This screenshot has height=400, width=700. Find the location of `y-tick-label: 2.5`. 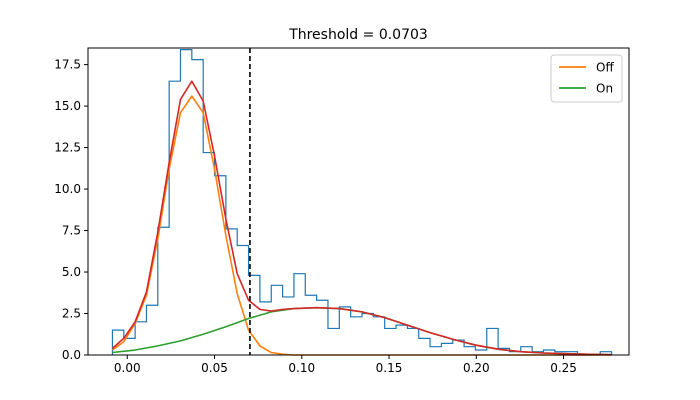

y-tick-label: 2.5 is located at coordinates (71, 314).